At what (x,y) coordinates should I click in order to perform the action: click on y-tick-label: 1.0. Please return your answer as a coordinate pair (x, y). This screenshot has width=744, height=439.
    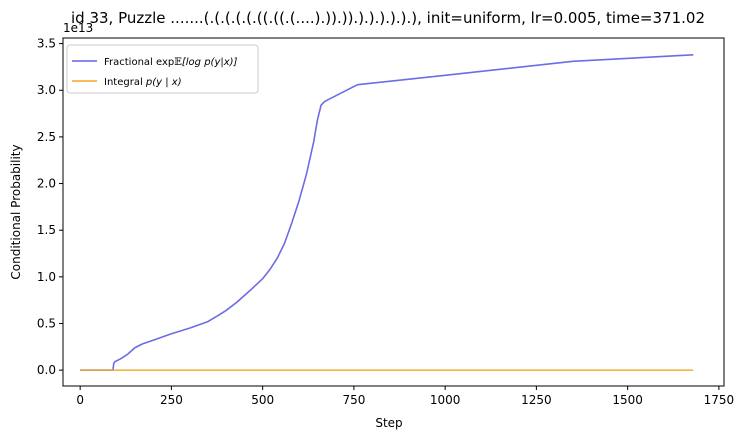
    Looking at the image, I should click on (46, 277).